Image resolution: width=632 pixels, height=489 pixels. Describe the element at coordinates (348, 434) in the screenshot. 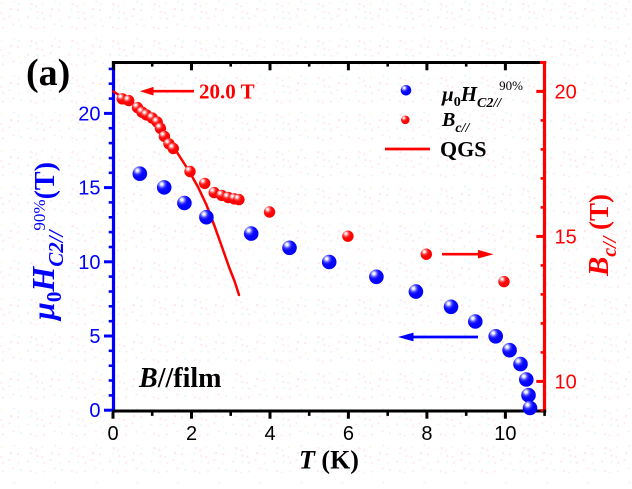

I see `svg-text: 6` at that location.